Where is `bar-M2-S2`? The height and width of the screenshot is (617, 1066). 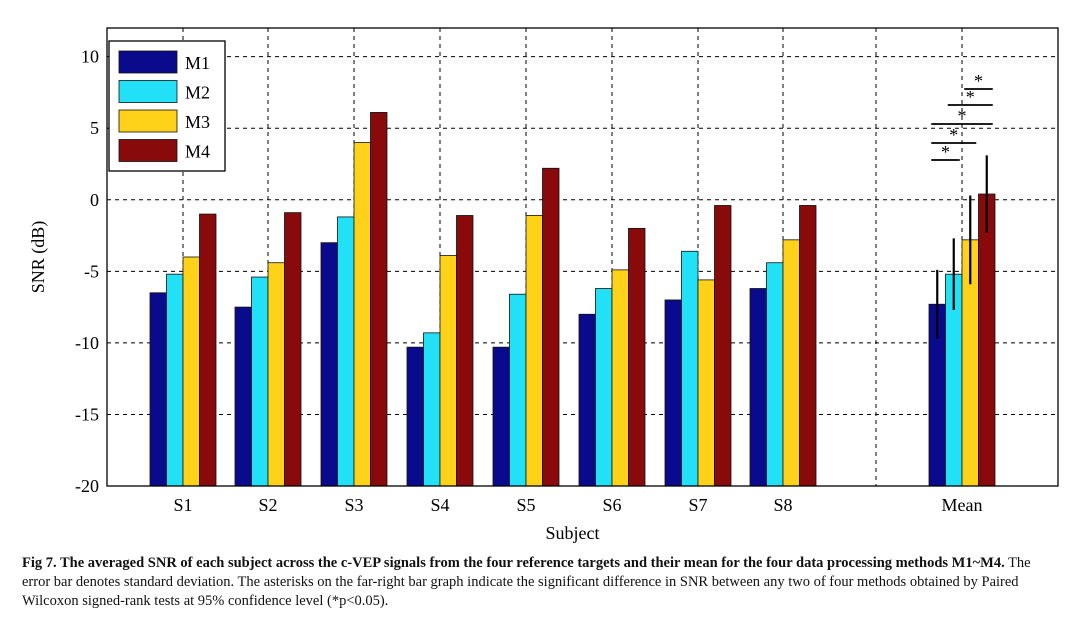
bar-M2-S2 is located at coordinates (260, 381).